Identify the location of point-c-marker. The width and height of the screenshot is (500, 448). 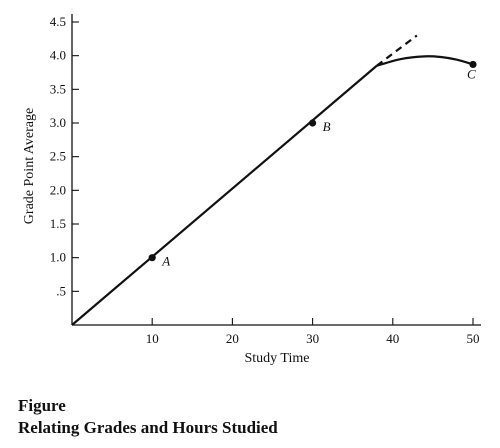
(473, 64).